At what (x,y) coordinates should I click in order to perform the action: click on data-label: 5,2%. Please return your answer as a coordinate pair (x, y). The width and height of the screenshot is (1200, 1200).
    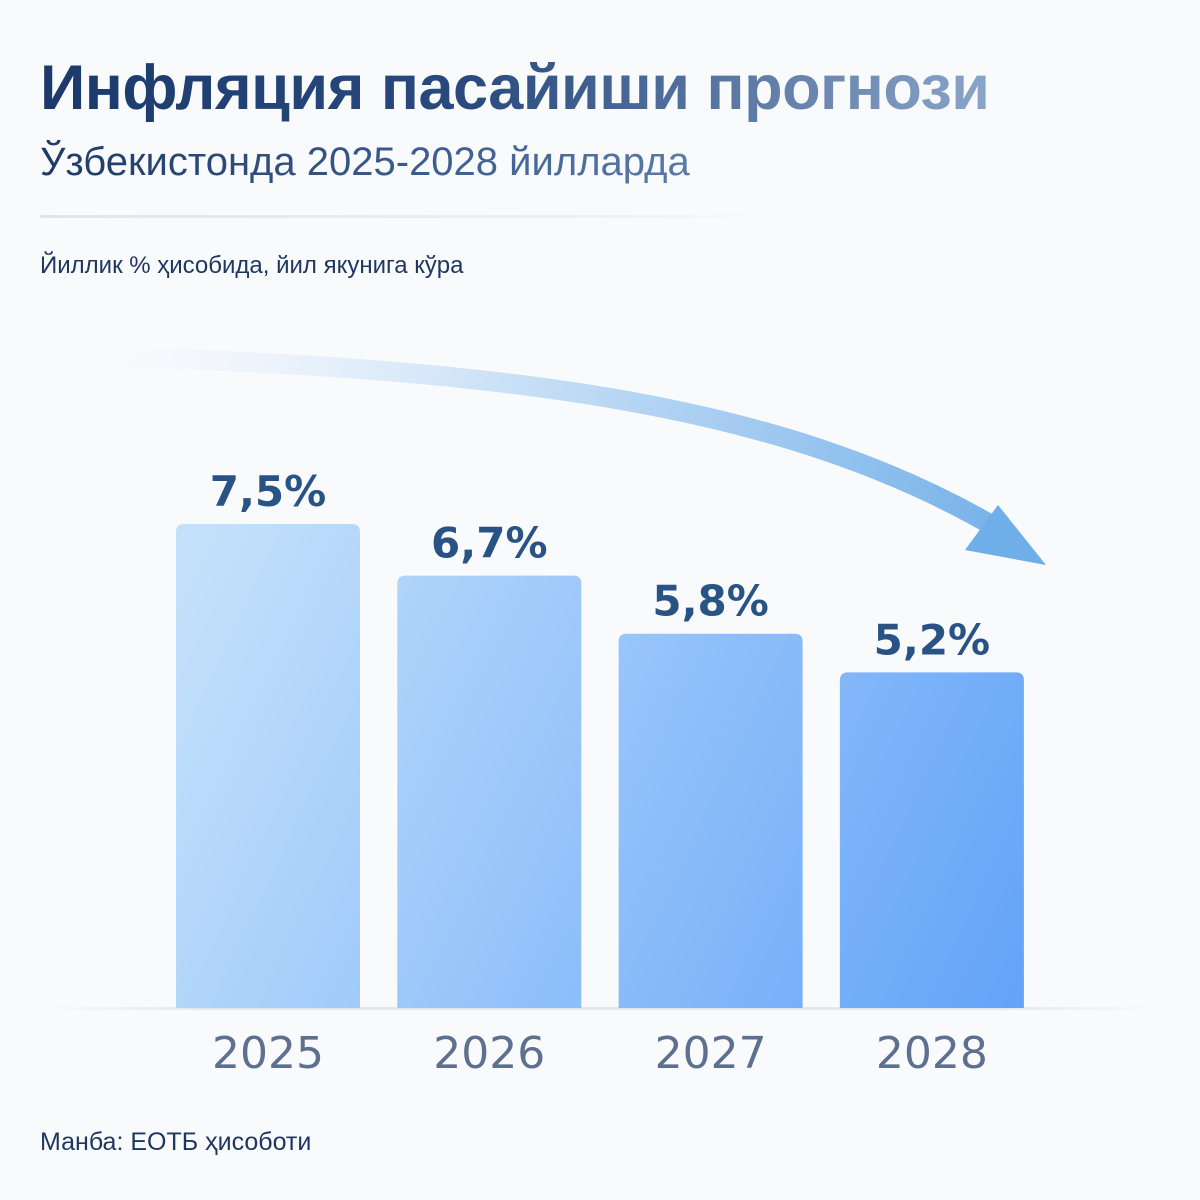
    Looking at the image, I should click on (932, 639).